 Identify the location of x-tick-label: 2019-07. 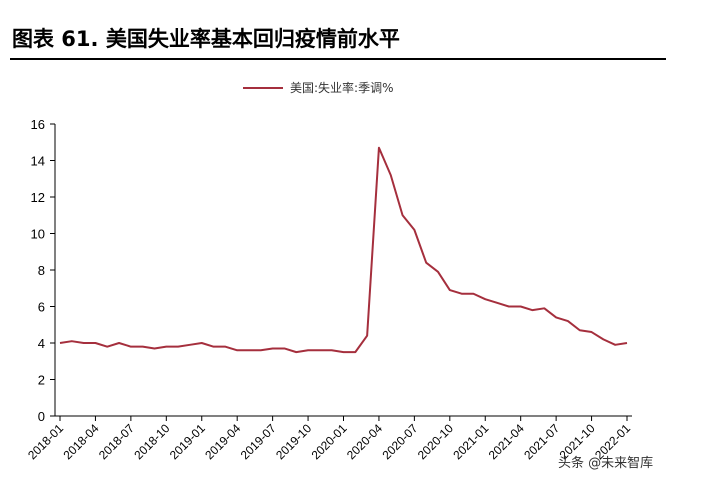
(258, 441).